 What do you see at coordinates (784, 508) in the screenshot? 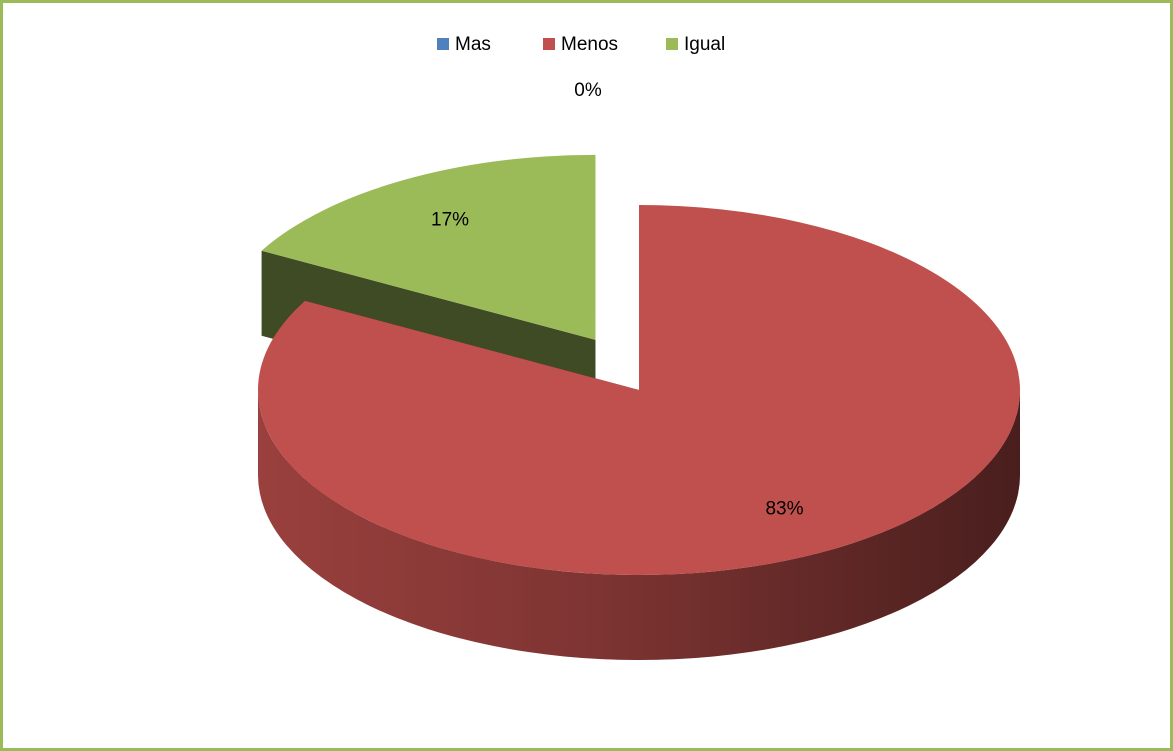
I see `data-label: 83%` at bounding box center [784, 508].